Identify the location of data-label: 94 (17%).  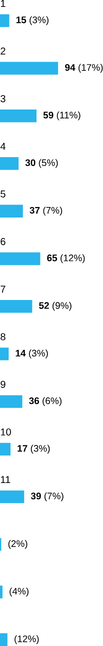
(83, 68).